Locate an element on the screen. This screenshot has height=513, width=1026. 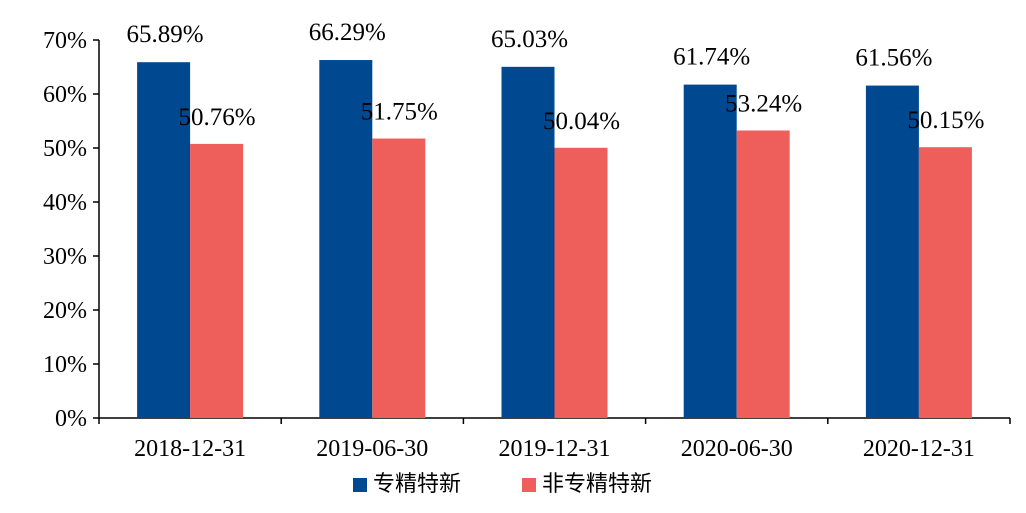
x-category-label: 2020-06-30 is located at coordinates (737, 449).